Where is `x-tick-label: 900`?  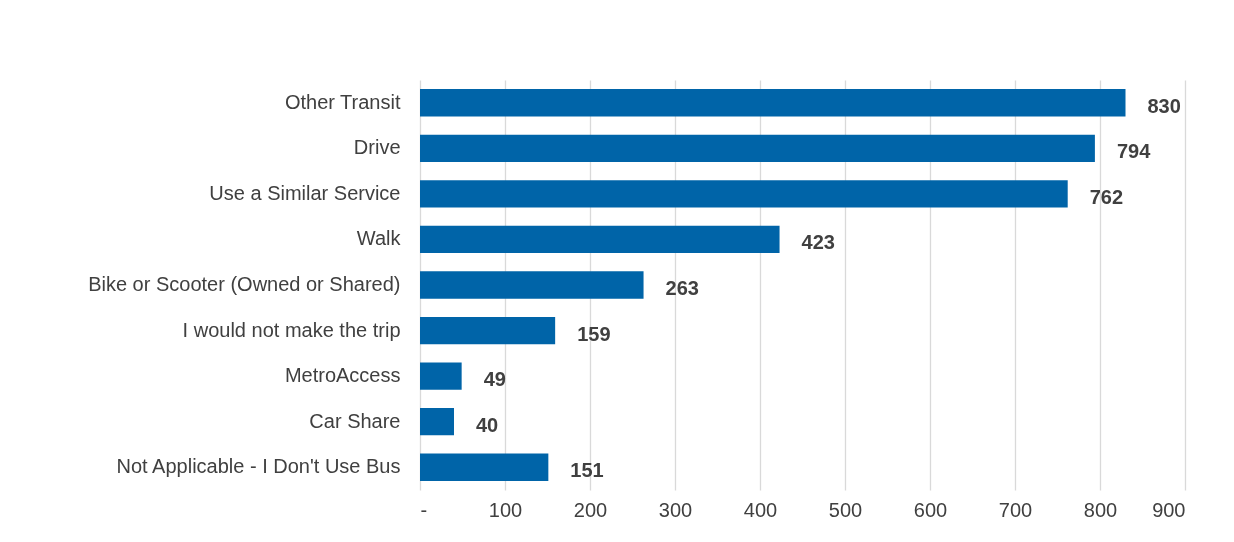 x-tick-label: 900 is located at coordinates (1169, 509).